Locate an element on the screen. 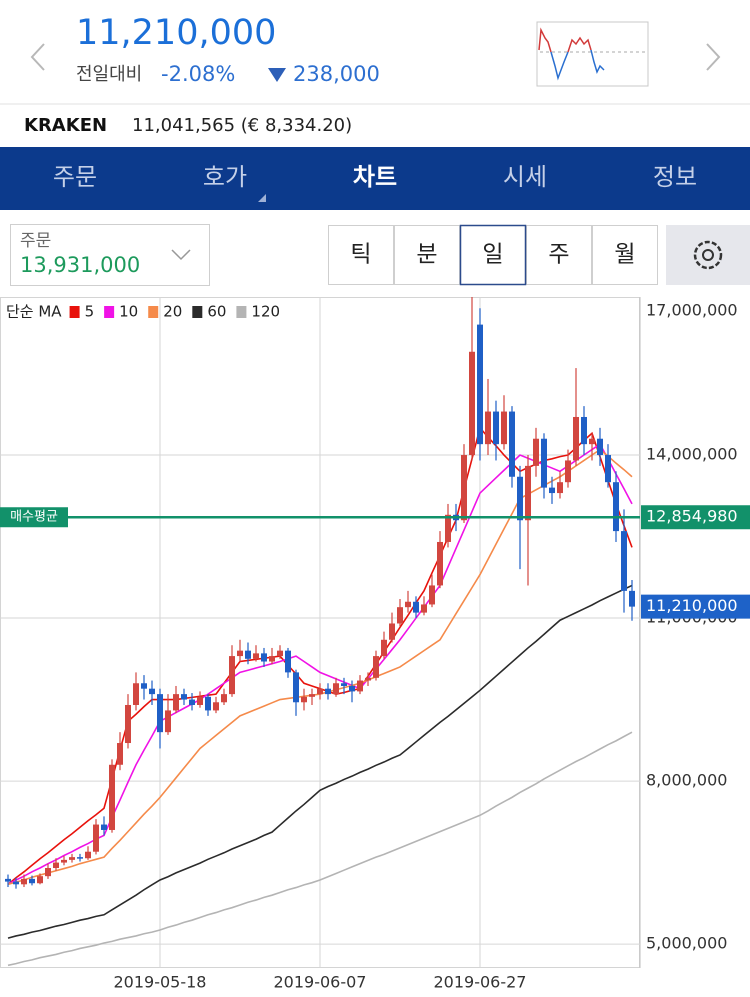 The width and height of the screenshot is (750, 997). price: 11,210,000 is located at coordinates (176, 33).